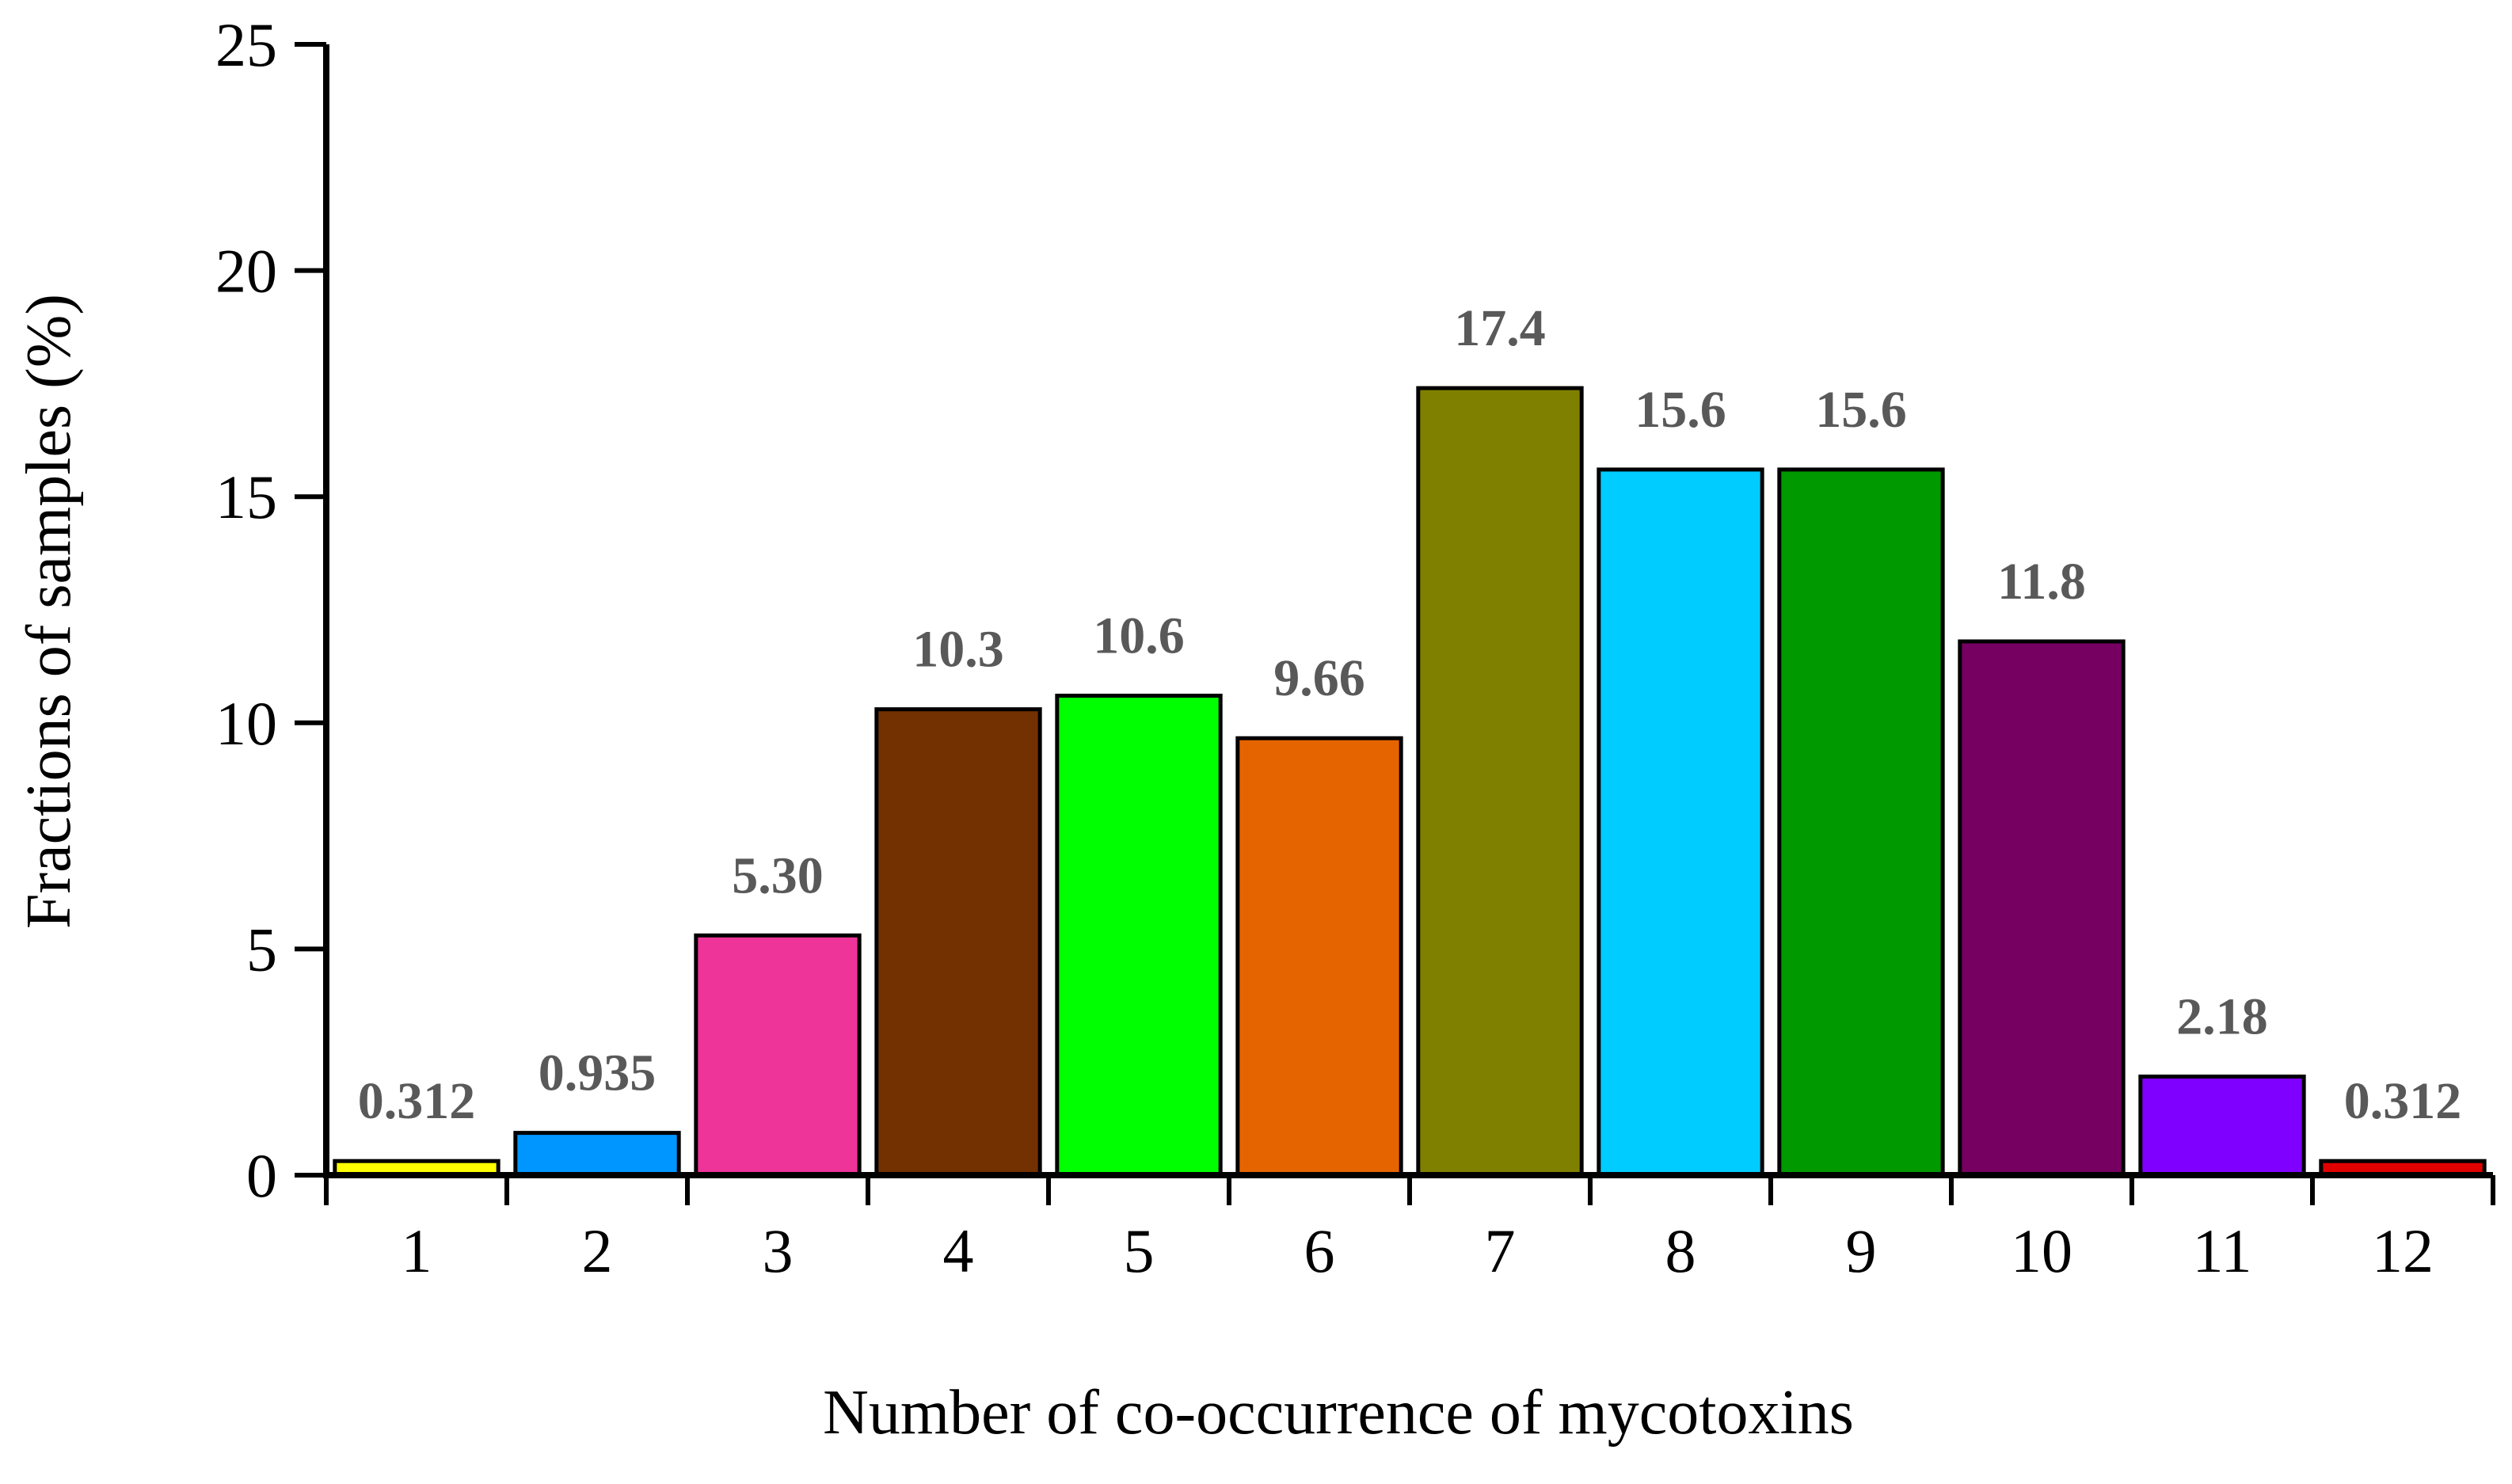  What do you see at coordinates (2222, 1016) in the screenshot?
I see `data-label-11: 2.18` at bounding box center [2222, 1016].